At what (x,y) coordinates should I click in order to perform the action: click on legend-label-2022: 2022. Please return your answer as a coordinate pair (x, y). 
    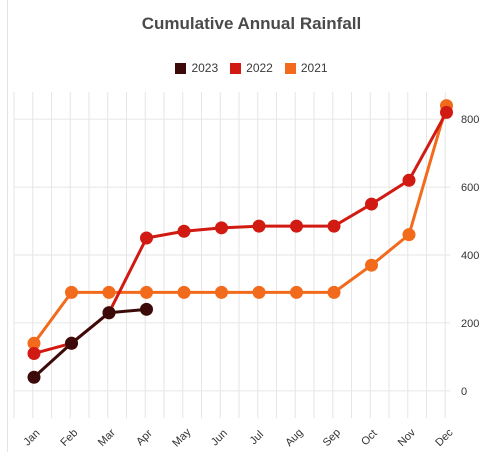
    Looking at the image, I should click on (259, 68).